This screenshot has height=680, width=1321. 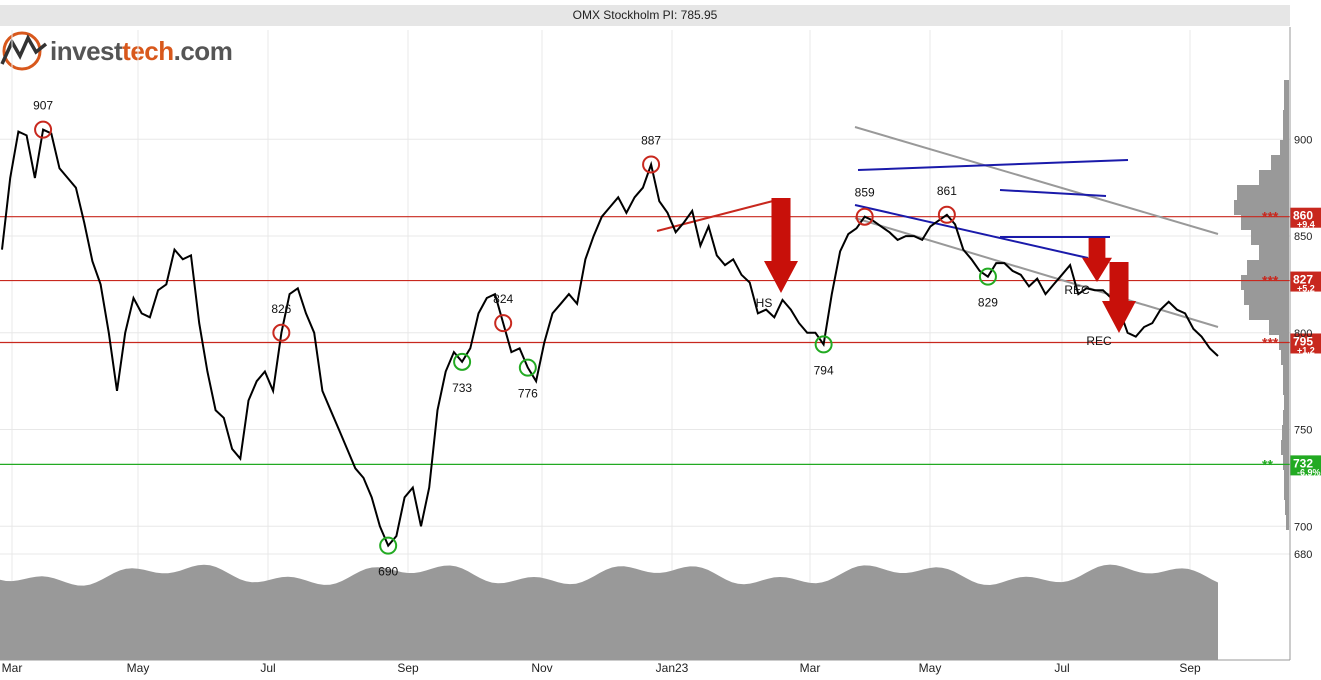 I want to click on volume-profile, so click(x=1261, y=305).